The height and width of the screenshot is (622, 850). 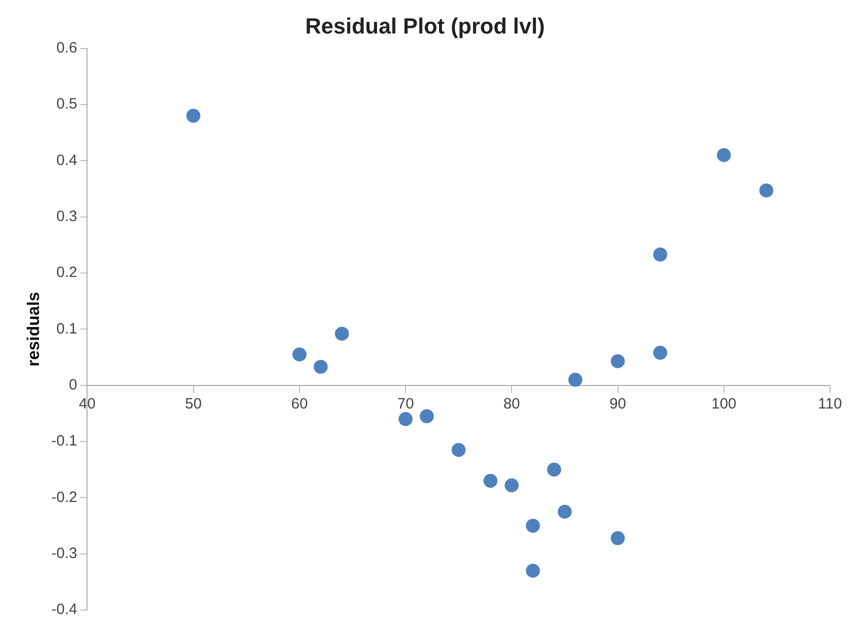 What do you see at coordinates (67, 48) in the screenshot?
I see `y-tick-label: 0.6` at bounding box center [67, 48].